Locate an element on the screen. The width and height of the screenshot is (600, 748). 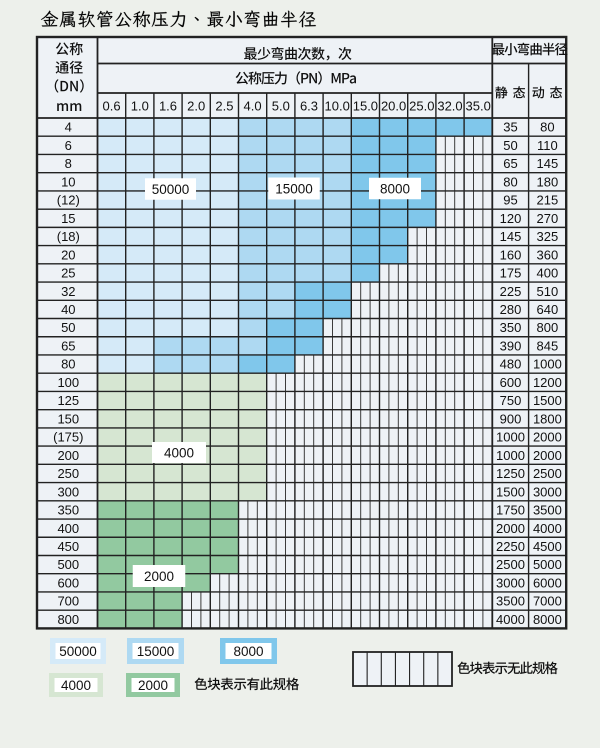
svg-text: 15 is located at coordinates (68, 218).